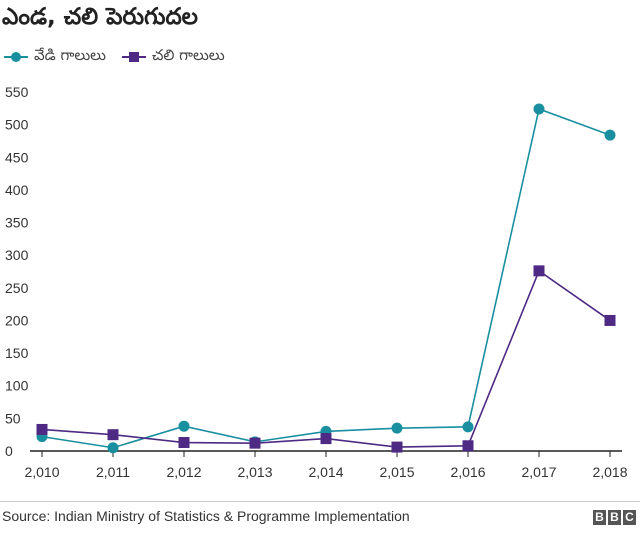 This screenshot has width=640, height=534. What do you see at coordinates (396, 472) in the screenshot?
I see `x-tick-label: 2,015` at bounding box center [396, 472].